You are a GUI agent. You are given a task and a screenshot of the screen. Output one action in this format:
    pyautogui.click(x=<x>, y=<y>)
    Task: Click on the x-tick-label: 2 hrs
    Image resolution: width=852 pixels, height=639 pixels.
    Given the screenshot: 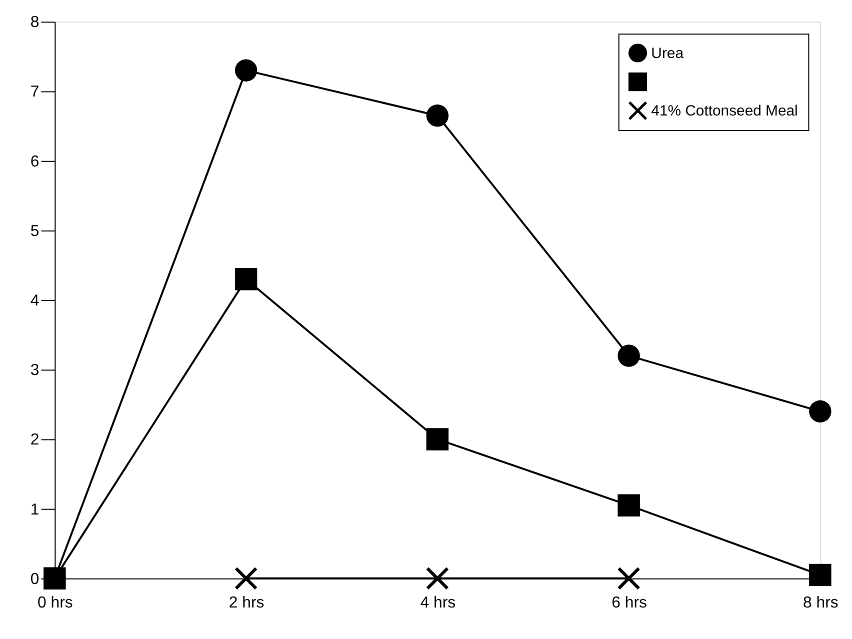 What is the action you would take?
    pyautogui.click(x=246, y=603)
    